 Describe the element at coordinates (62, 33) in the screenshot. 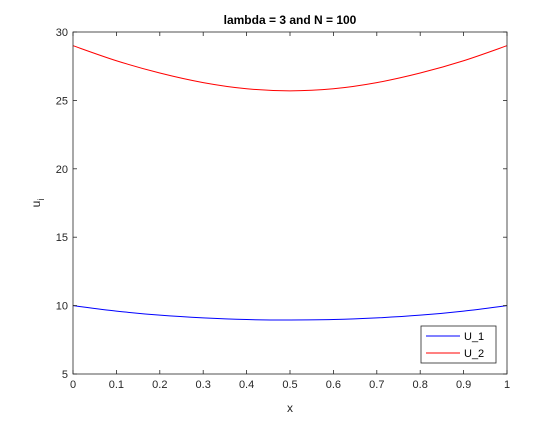

I see `y-tick-label: 30` at that location.